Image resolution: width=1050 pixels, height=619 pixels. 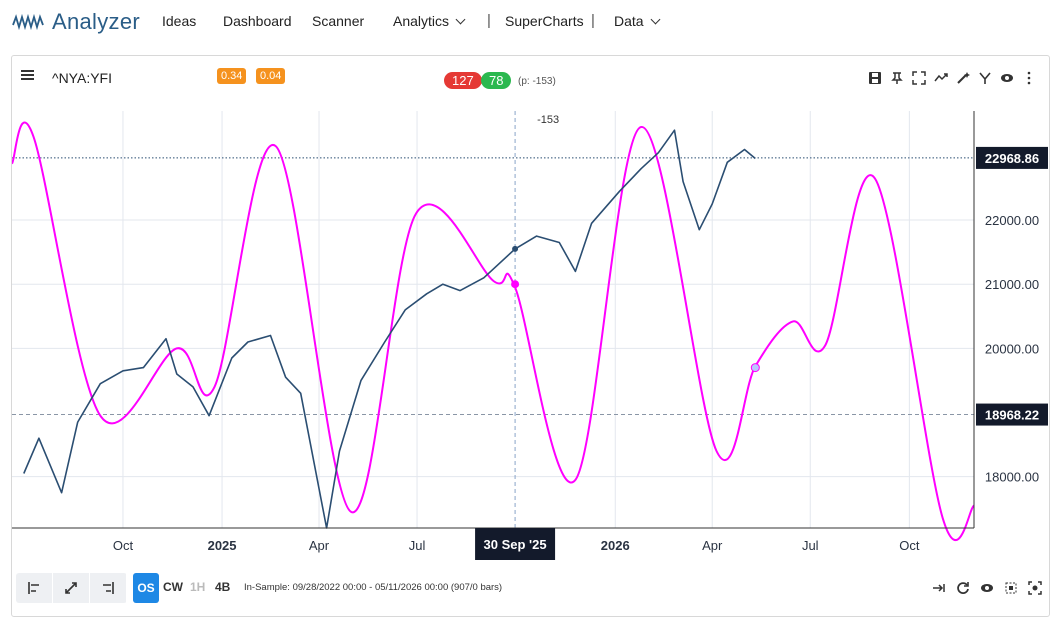 What do you see at coordinates (537, 81) in the screenshot?
I see `p-value-label: (p: -153)` at bounding box center [537, 81].